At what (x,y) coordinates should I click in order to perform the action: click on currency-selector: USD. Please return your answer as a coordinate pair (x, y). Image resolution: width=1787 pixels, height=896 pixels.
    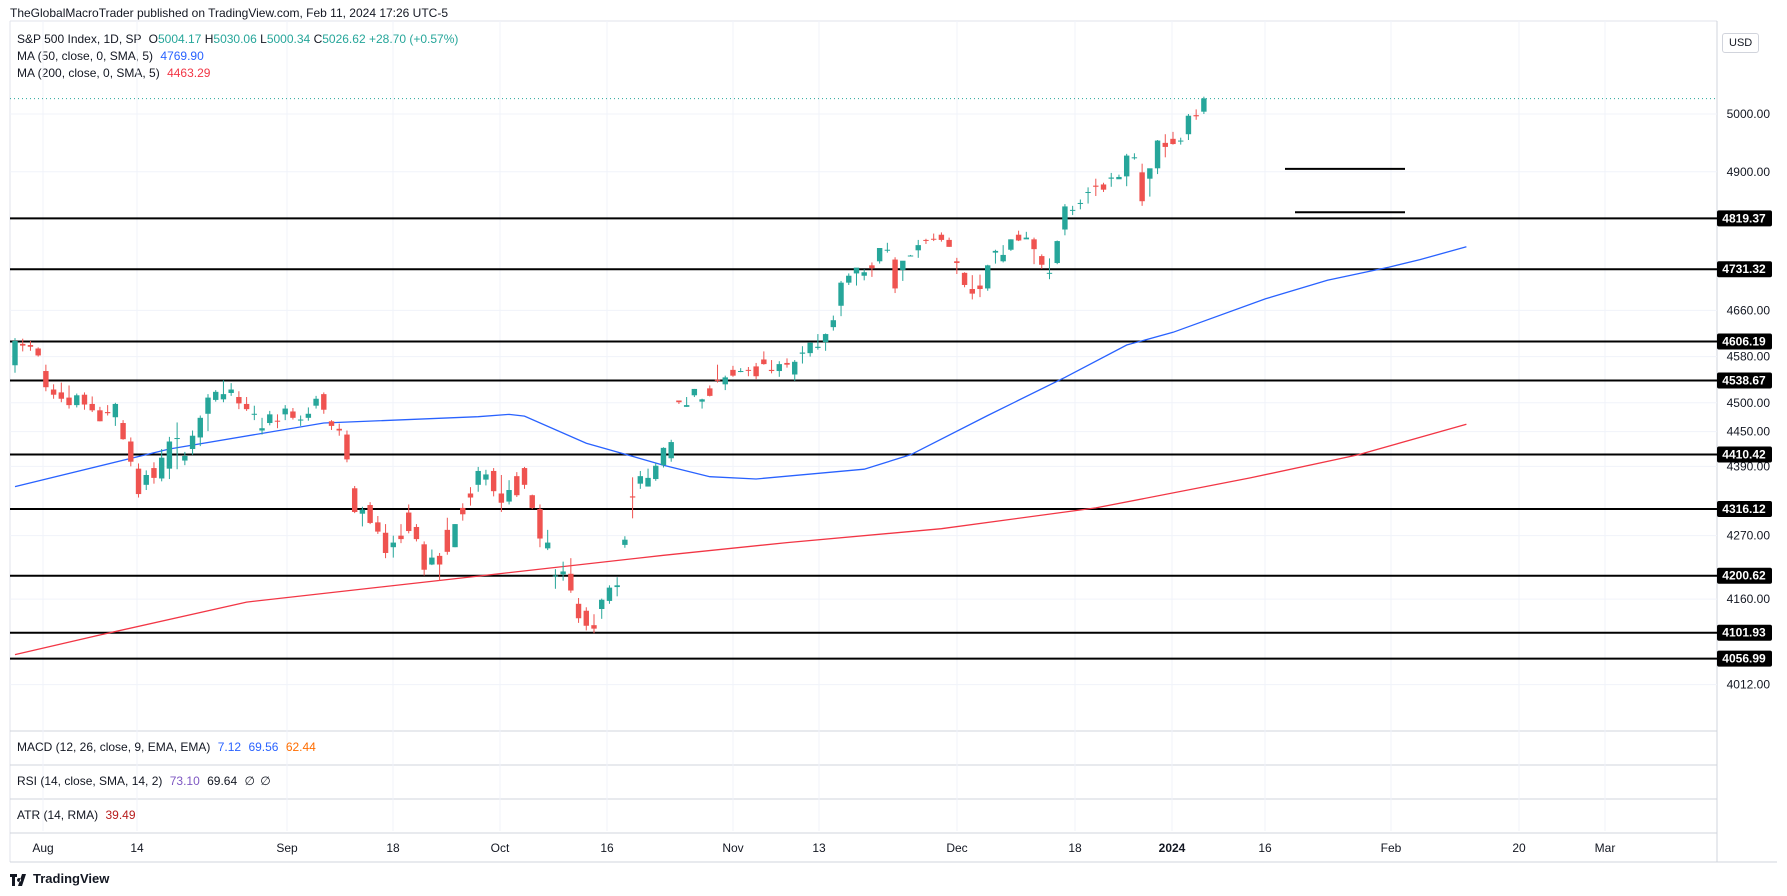
    Looking at the image, I should click on (1741, 43).